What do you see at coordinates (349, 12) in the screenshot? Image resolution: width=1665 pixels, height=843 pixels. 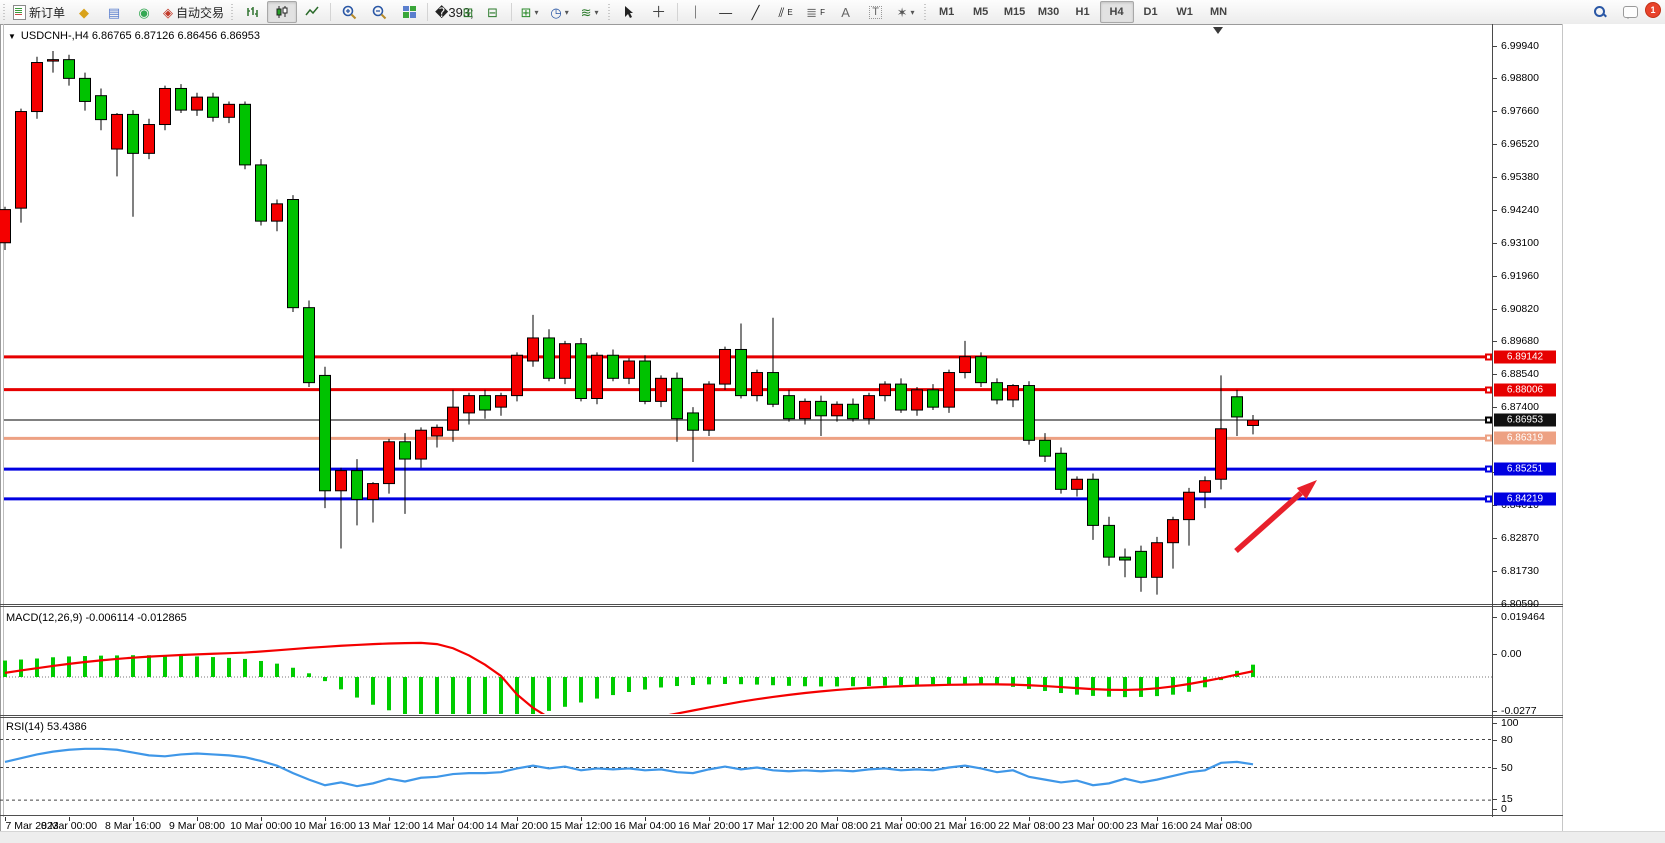 I see `zoom-in-button` at bounding box center [349, 12].